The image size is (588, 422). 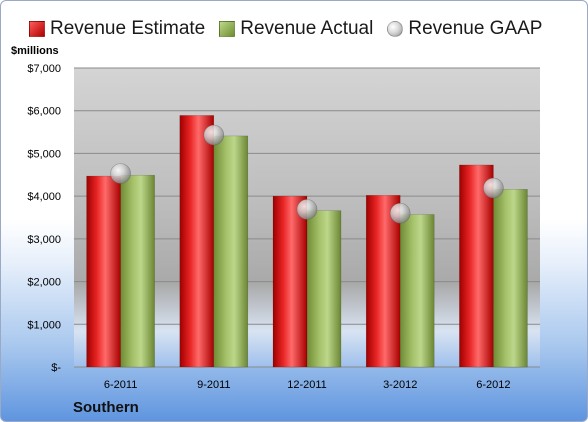 I want to click on legend-swatch-gaap, so click(x=395, y=29).